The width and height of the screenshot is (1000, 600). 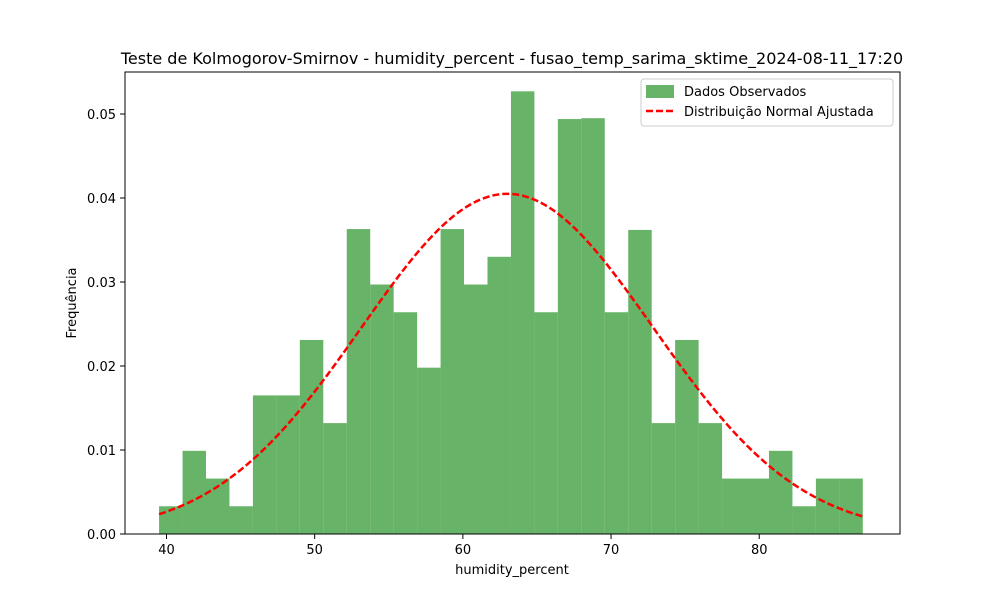 What do you see at coordinates (166, 550) in the screenshot?
I see `x-tick-label: 40` at bounding box center [166, 550].